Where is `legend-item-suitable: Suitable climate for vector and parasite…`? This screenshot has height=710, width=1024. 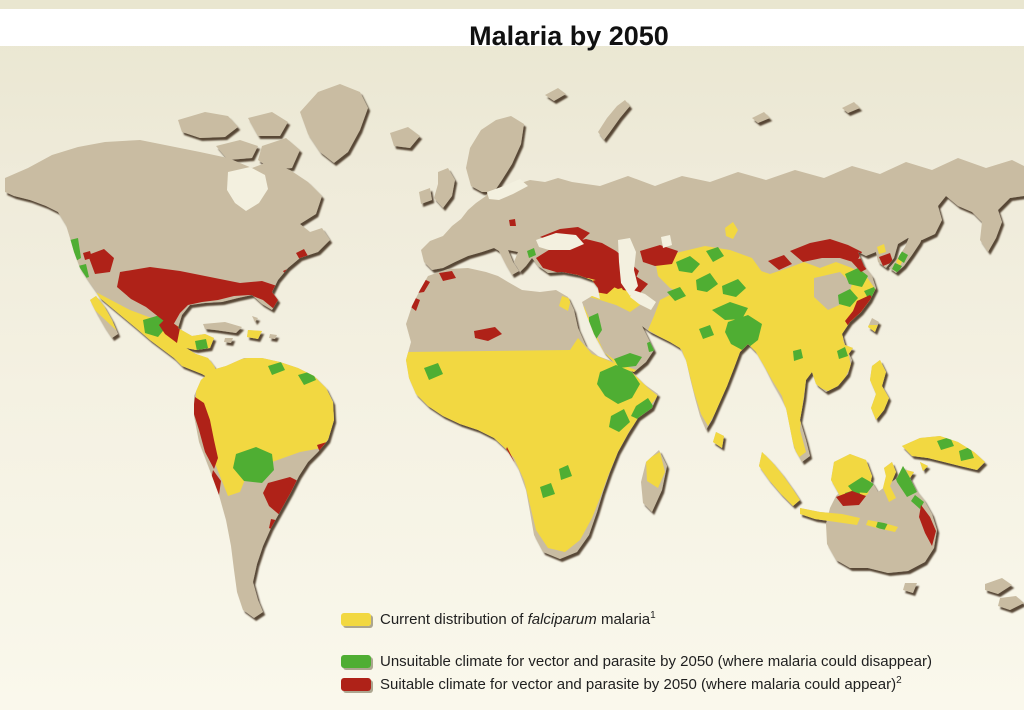
legend-item-suitable: Suitable climate for vector and parasite… is located at coordinates (681, 685).